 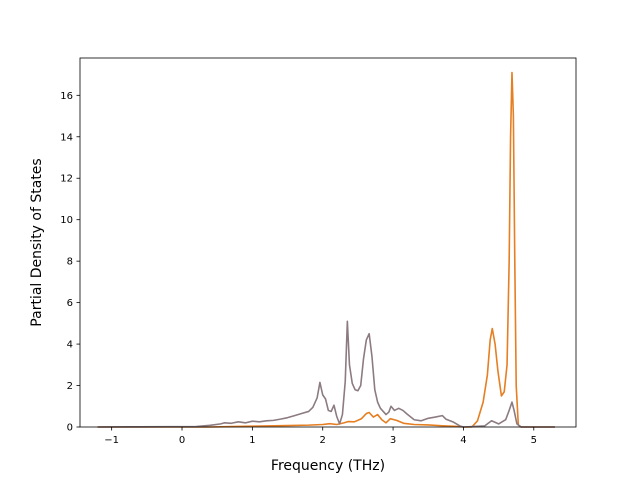 I want to click on y-ticks: 0 2 4 6 8 10 12 14 16, so click(x=70, y=262).